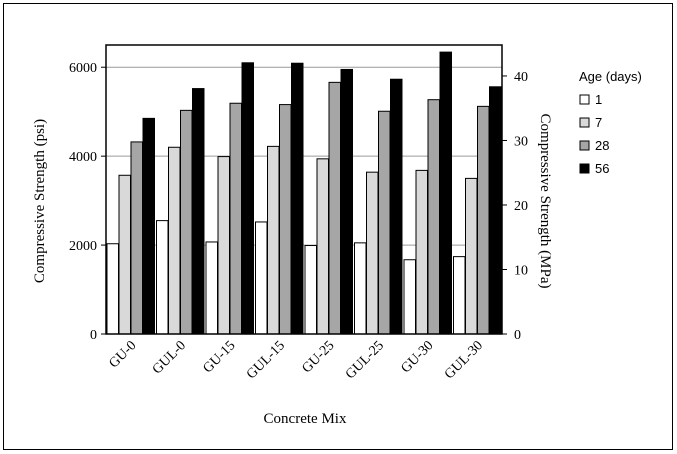 This screenshot has width=677, height=454. I want to click on x-tick-label: GUL-25, so click(365, 360).